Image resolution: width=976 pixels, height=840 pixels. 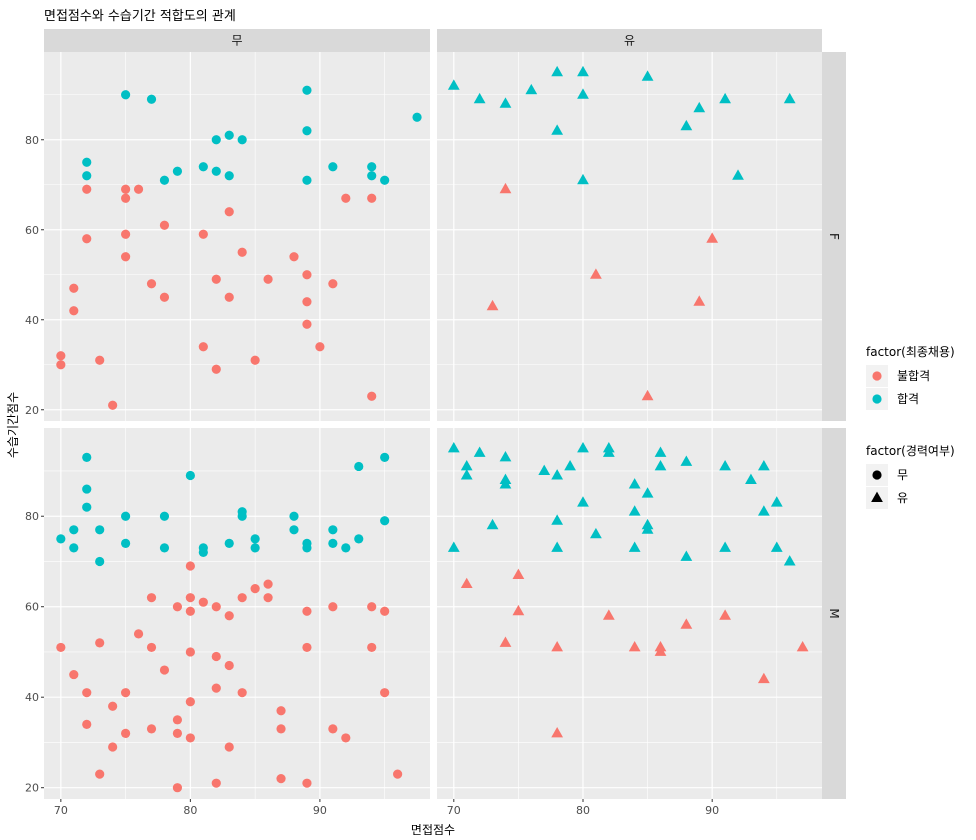 I want to click on x-tick-label: 90, so click(x=712, y=810).